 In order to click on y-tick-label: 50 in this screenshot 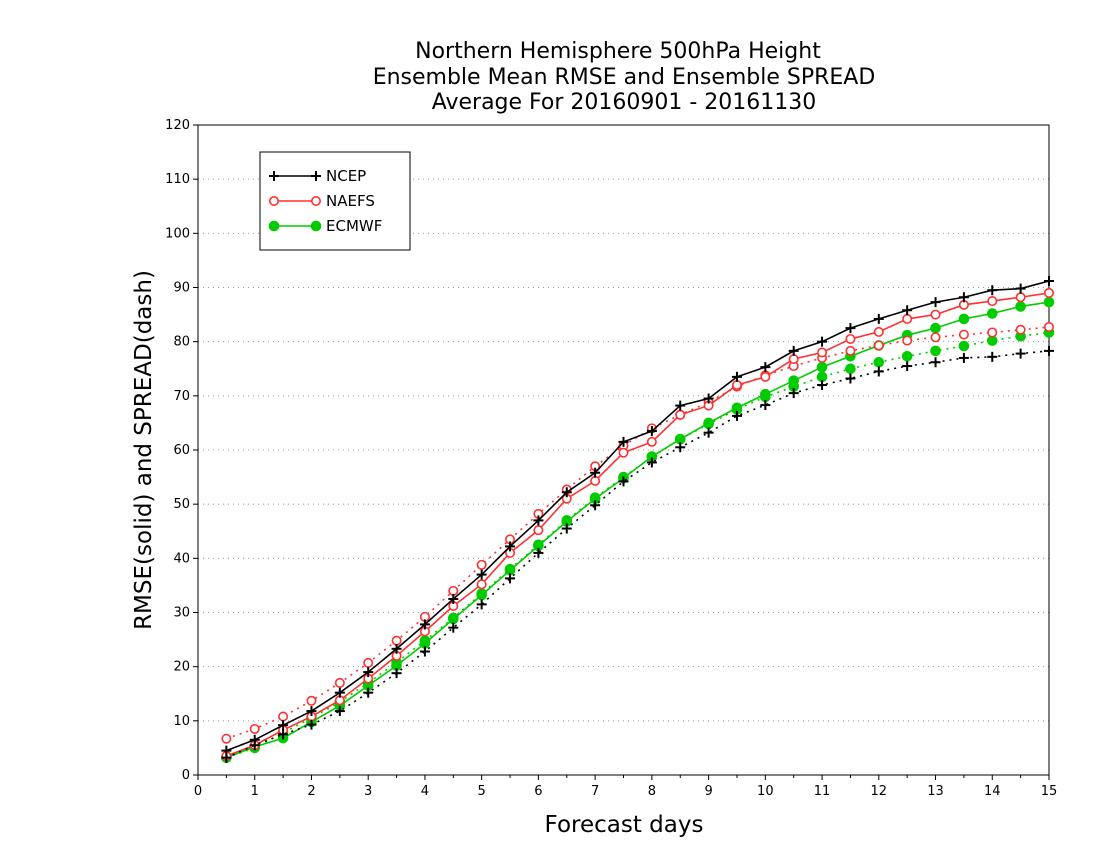, I will do `click(181, 504)`.